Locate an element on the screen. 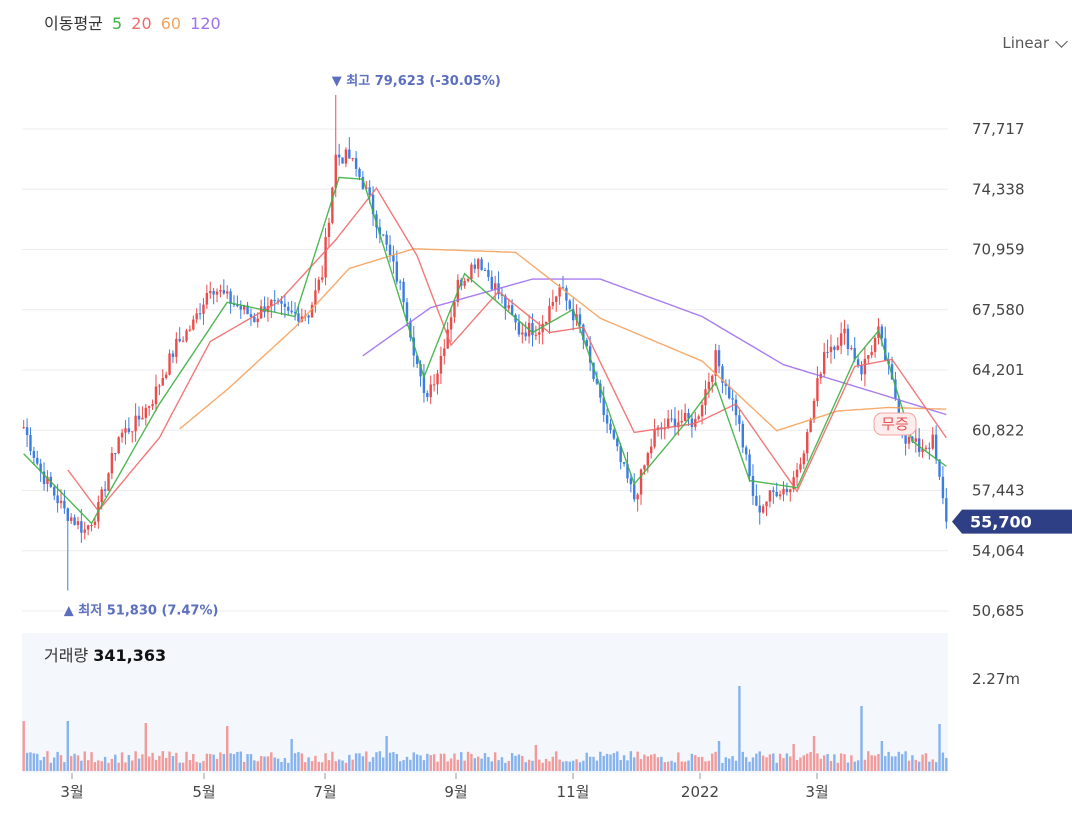 The height and width of the screenshot is (816, 1072). ma120-label: 120 is located at coordinates (205, 23).